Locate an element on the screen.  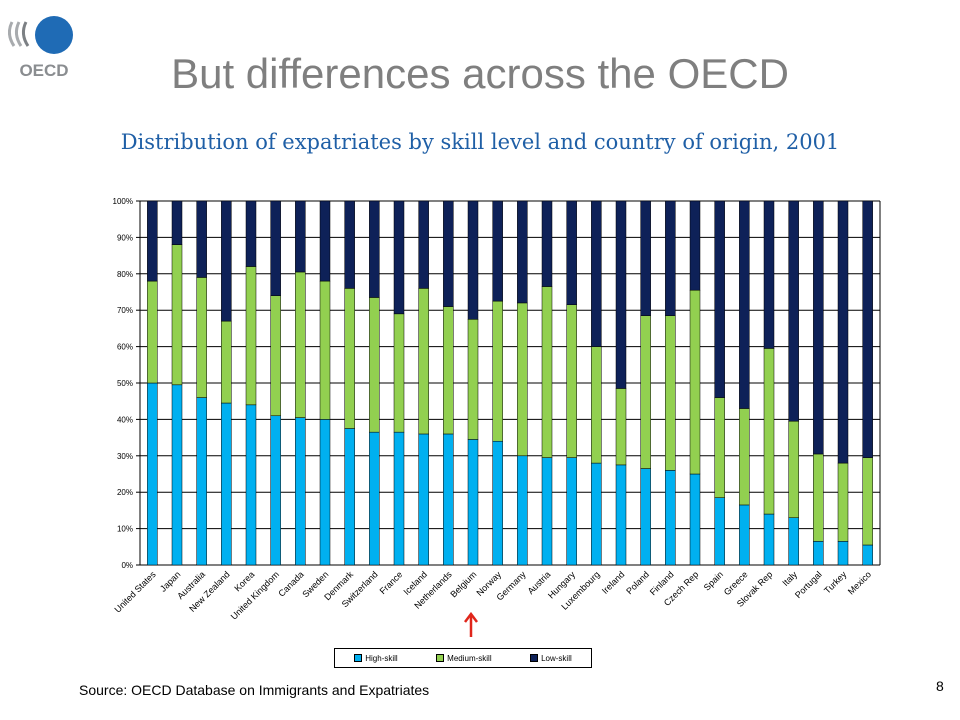
y-tick-label: 100% is located at coordinates (123, 201).